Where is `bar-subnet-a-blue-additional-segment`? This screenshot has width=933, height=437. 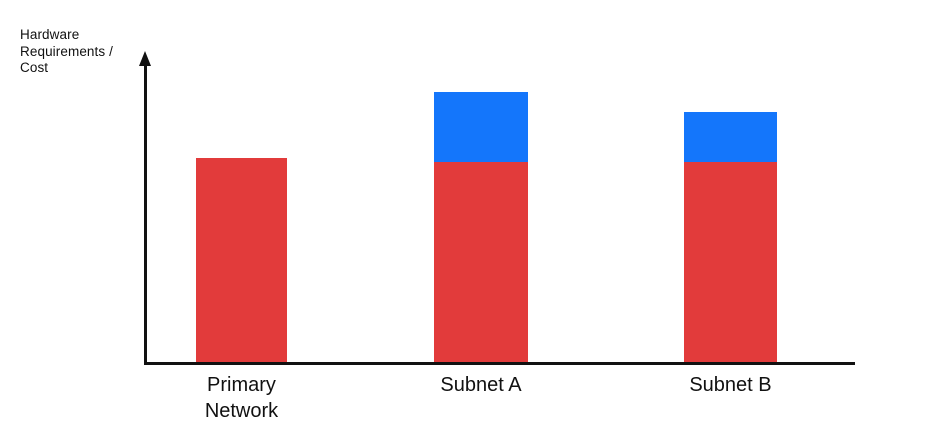 bar-subnet-a-blue-additional-segment is located at coordinates (481, 127).